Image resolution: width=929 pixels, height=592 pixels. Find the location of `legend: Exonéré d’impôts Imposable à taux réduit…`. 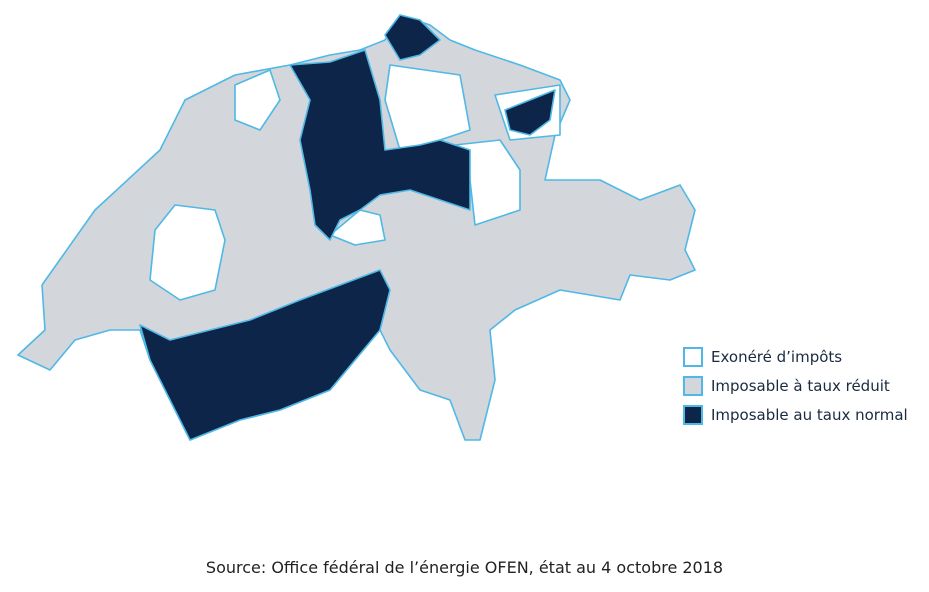

legend: Exonéré d’impôts Imposable à taux réduit… is located at coordinates (795, 389).